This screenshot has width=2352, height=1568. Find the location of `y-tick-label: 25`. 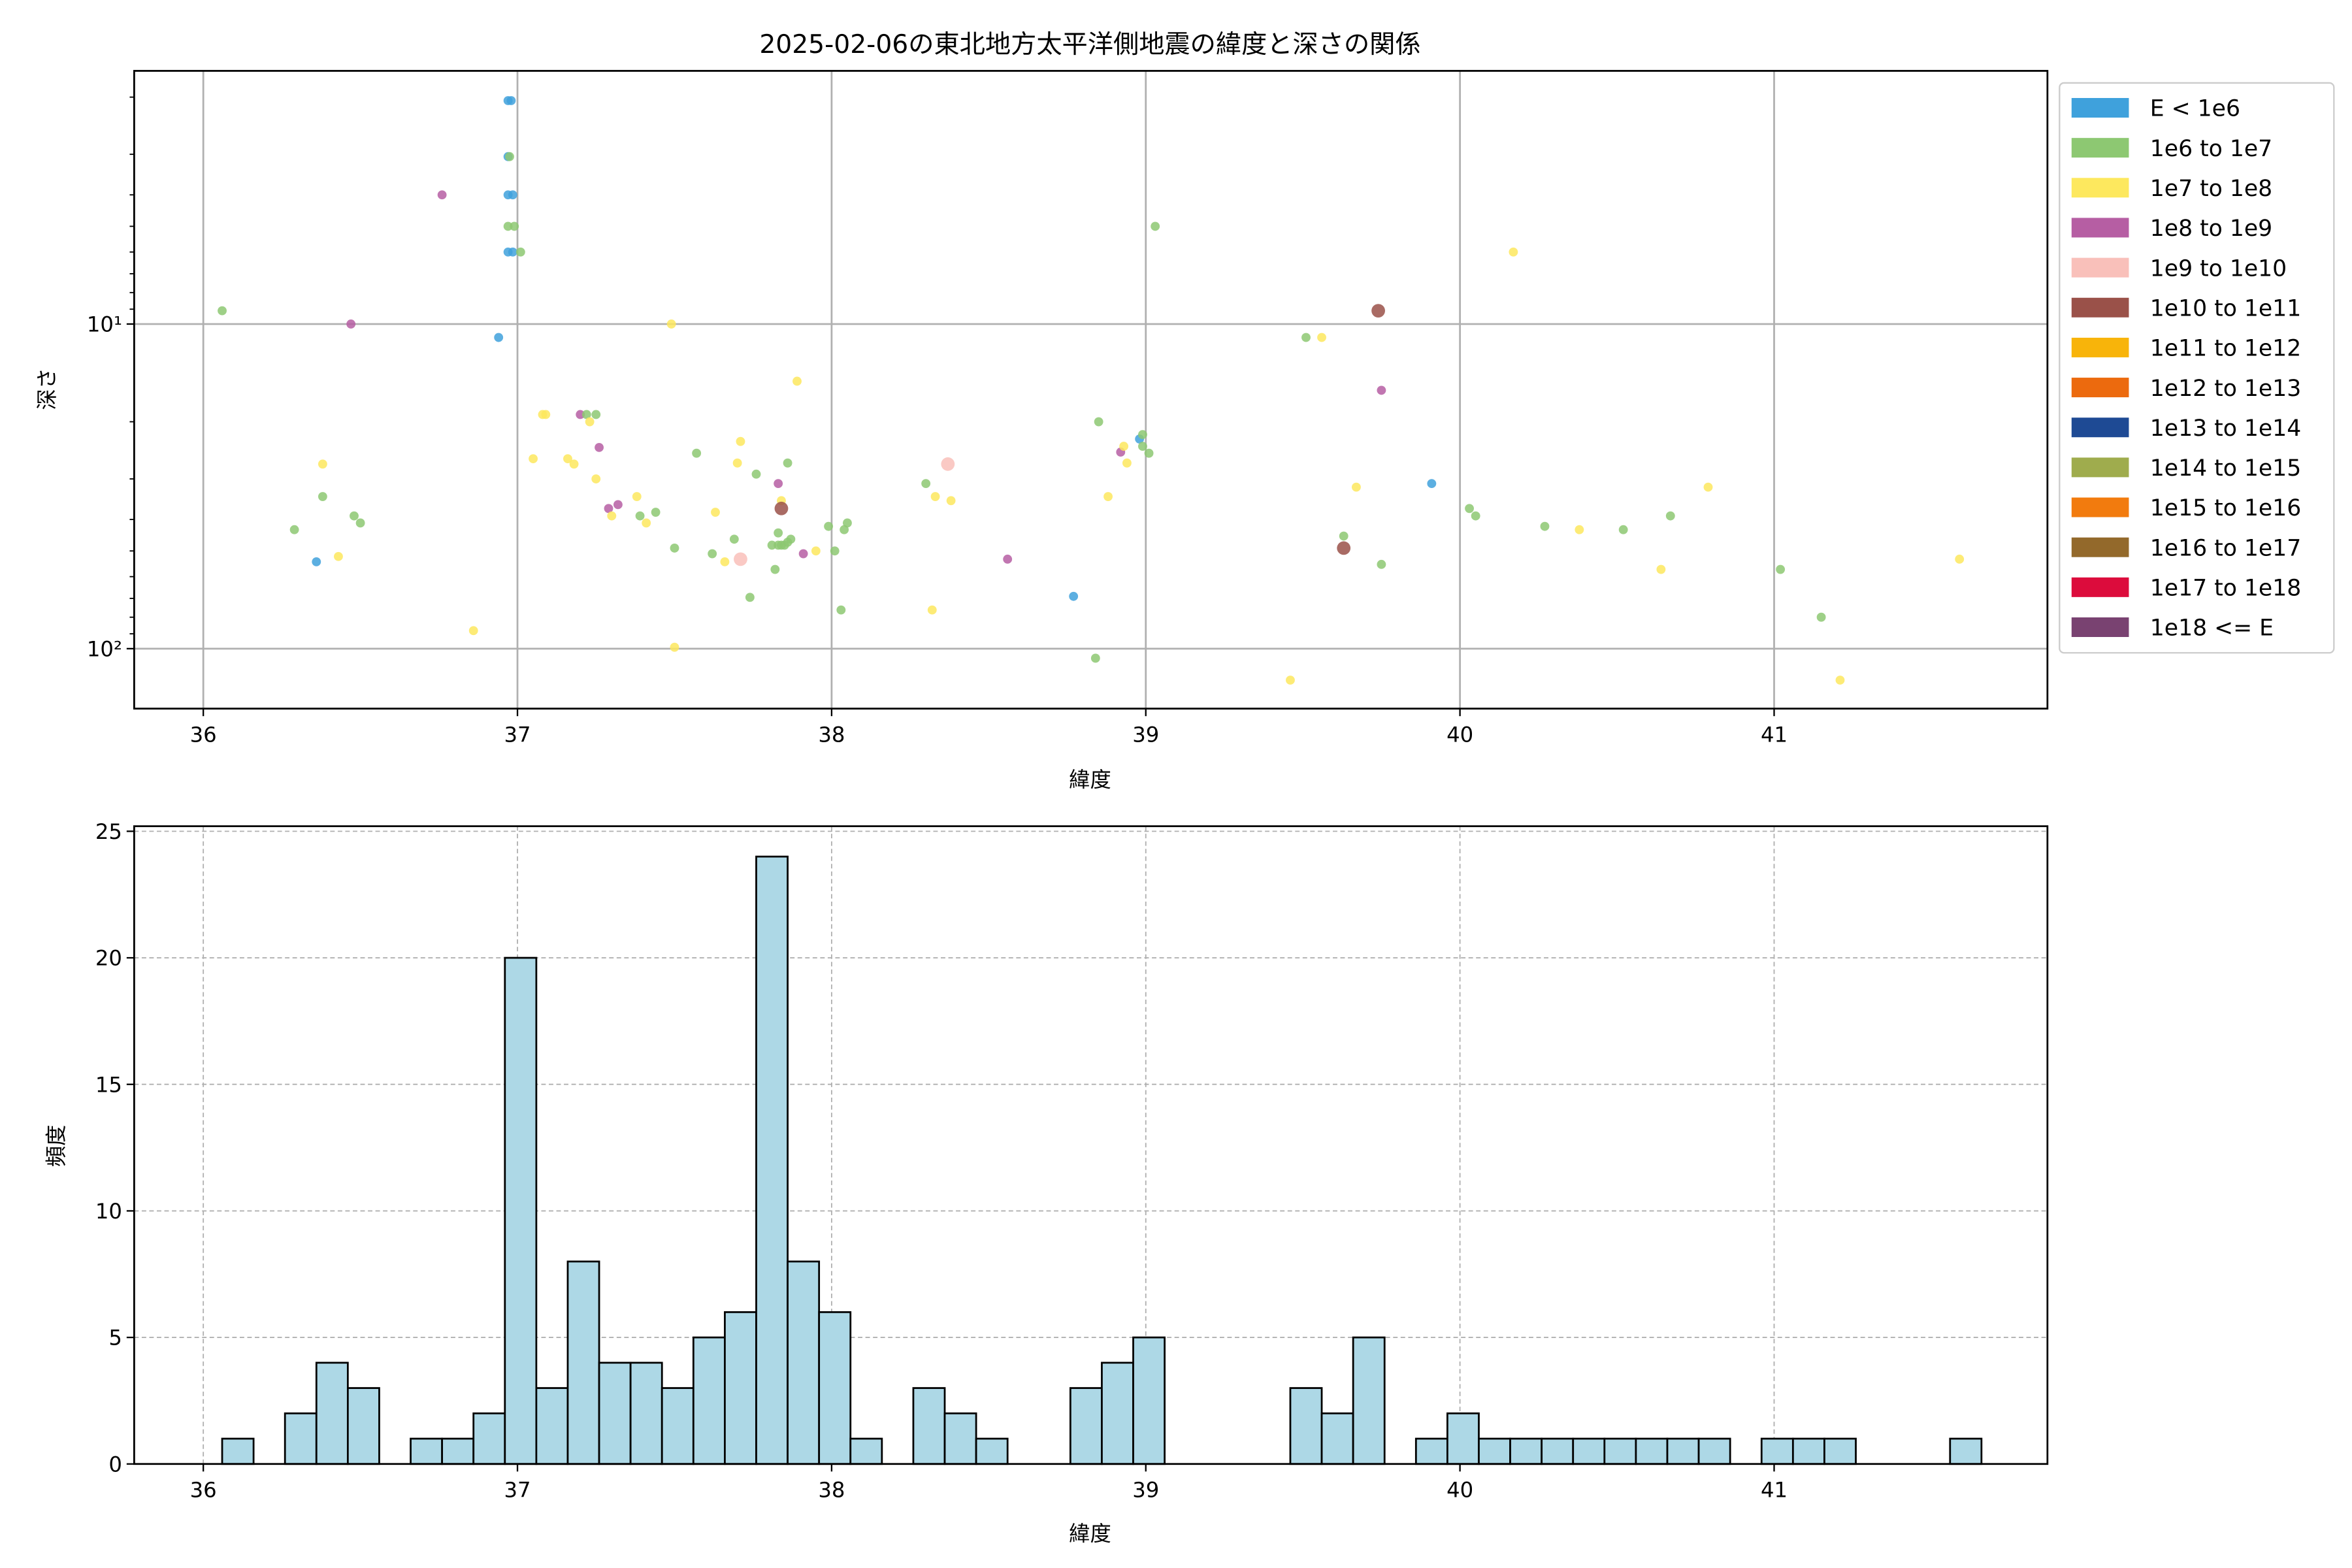

y-tick-label: 25 is located at coordinates (108, 831).